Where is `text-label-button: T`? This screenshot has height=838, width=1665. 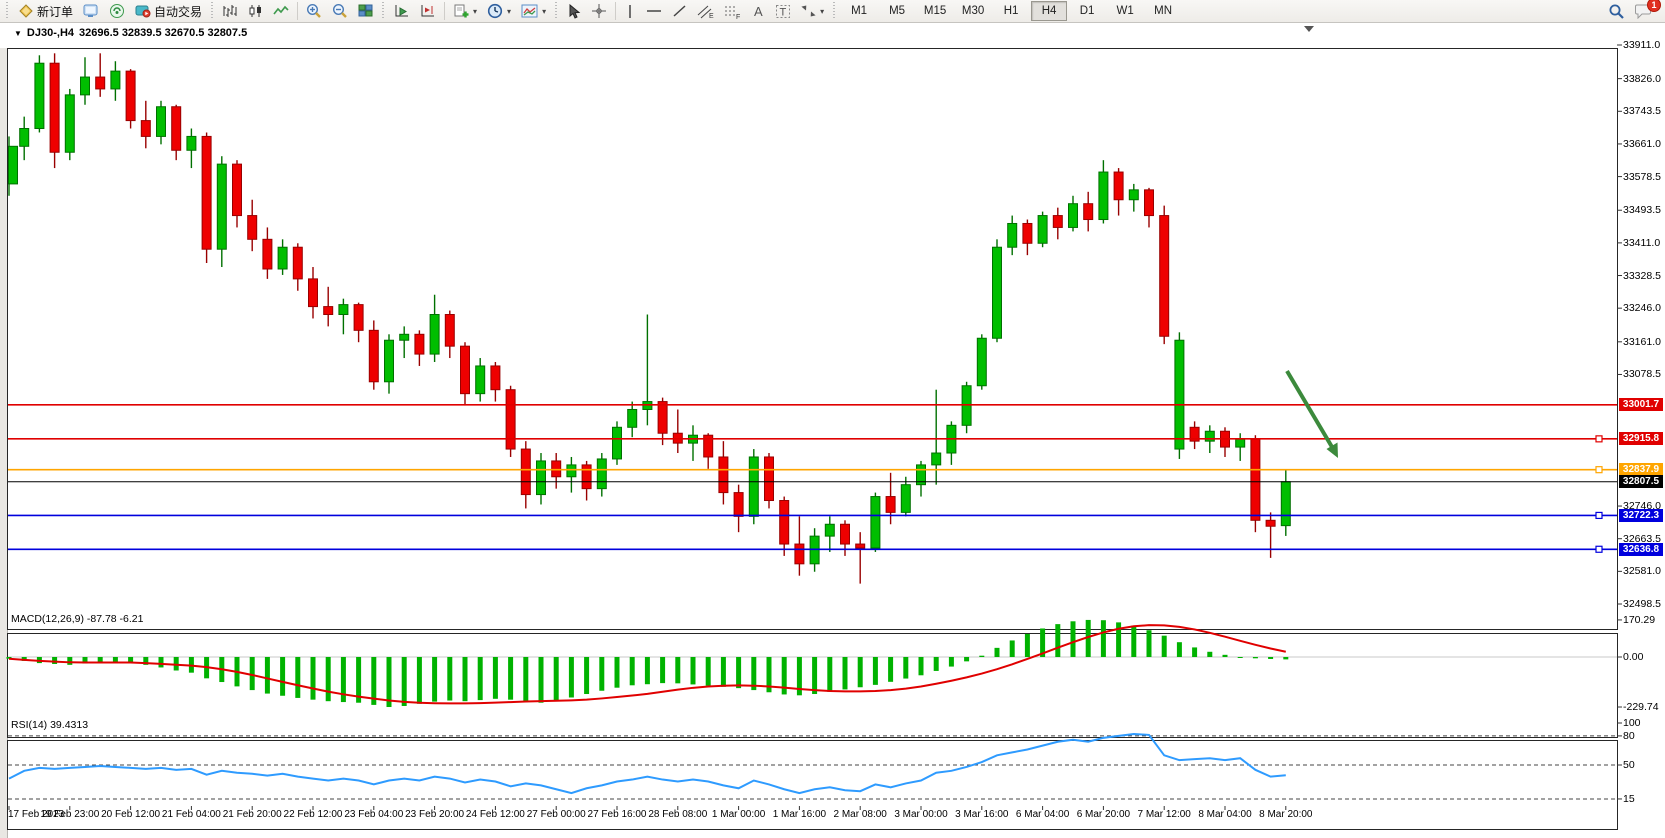 text-label-button: T is located at coordinates (783, 11).